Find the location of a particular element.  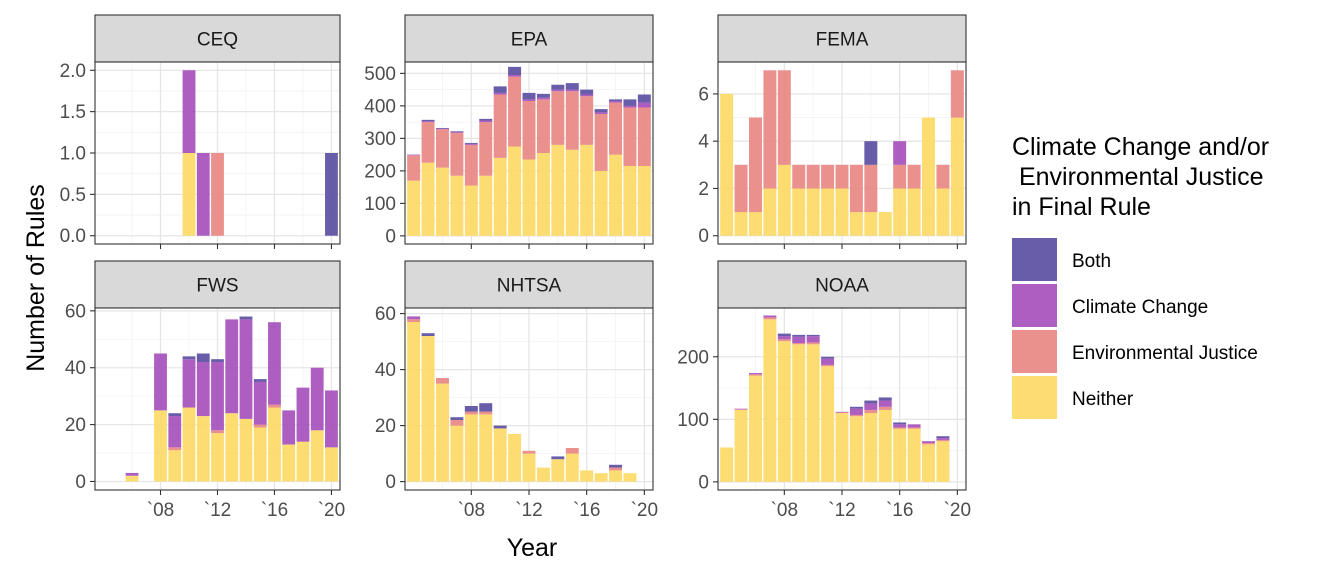

x-tick-label-nhtsa: `20 is located at coordinates (644, 510).